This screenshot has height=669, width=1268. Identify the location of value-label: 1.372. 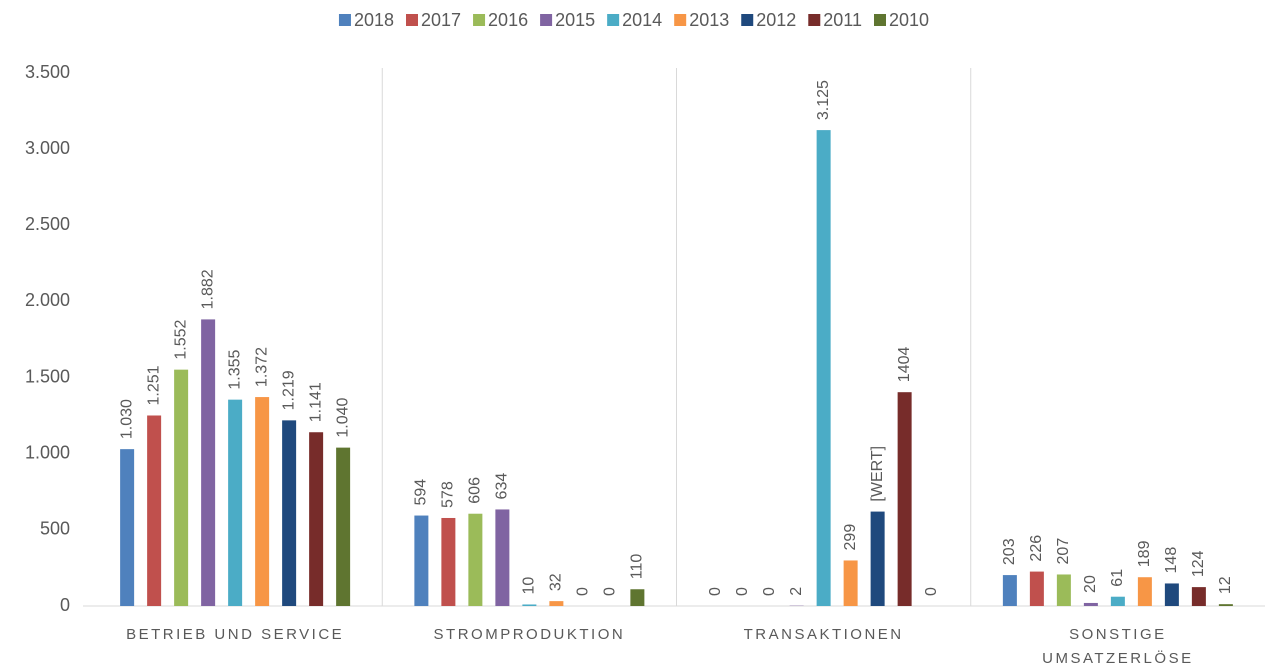
(261, 367).